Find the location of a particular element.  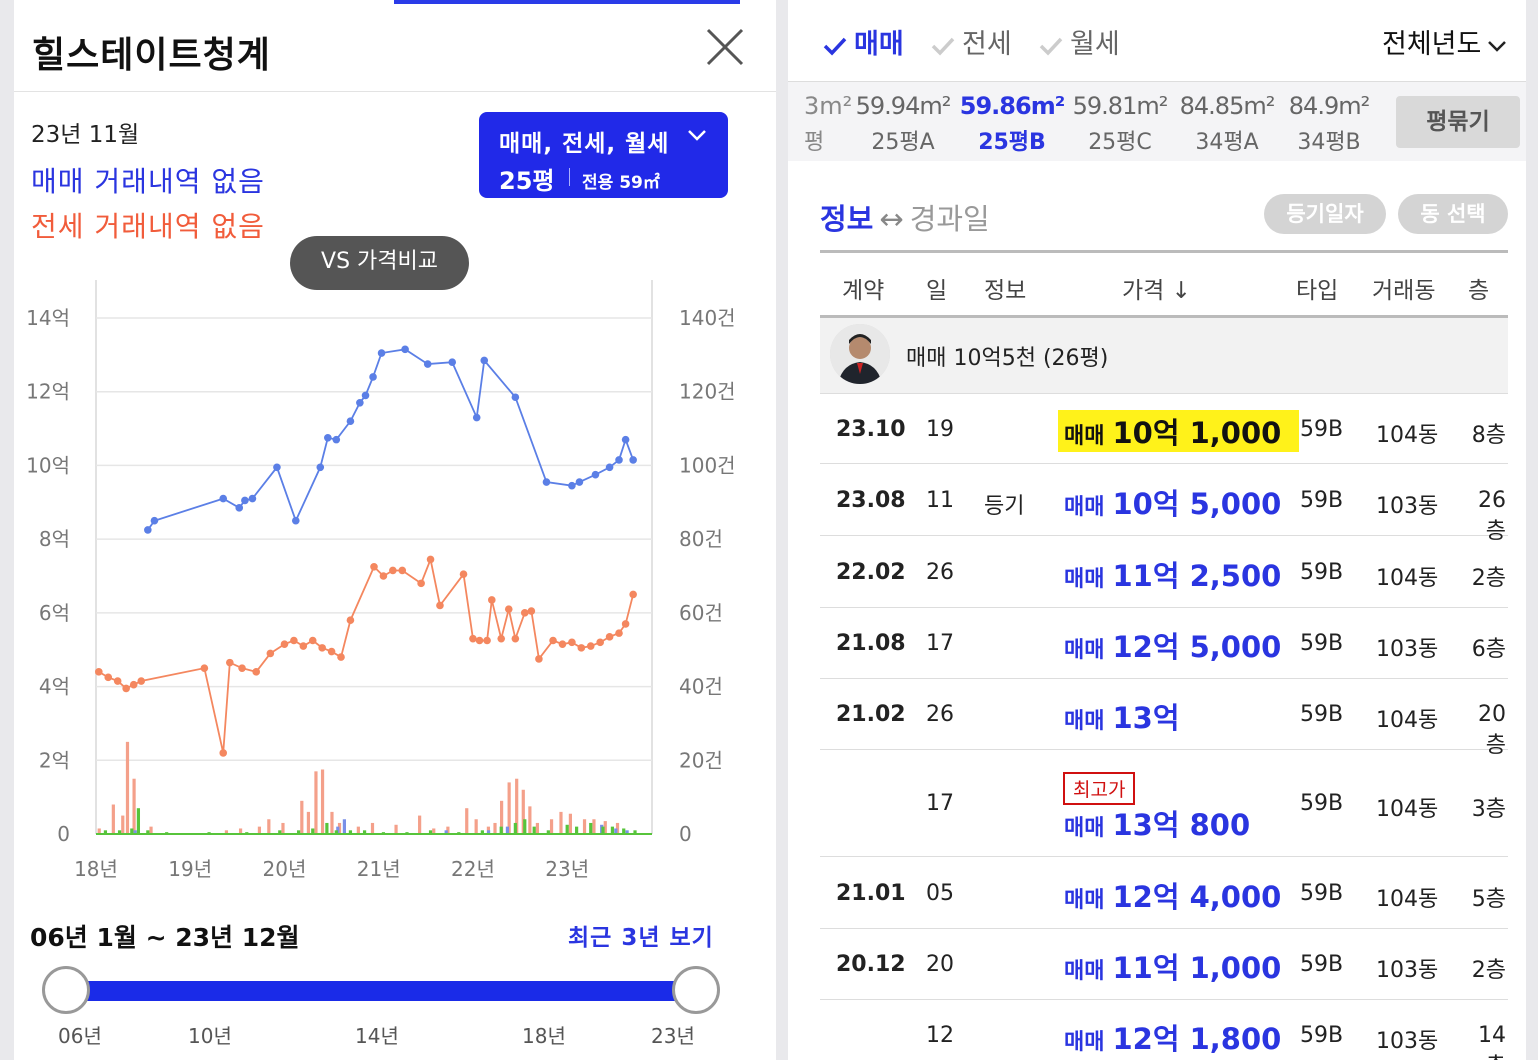

agent-listing-row: 매매 10억5천 (26평) is located at coordinates (1164, 356).